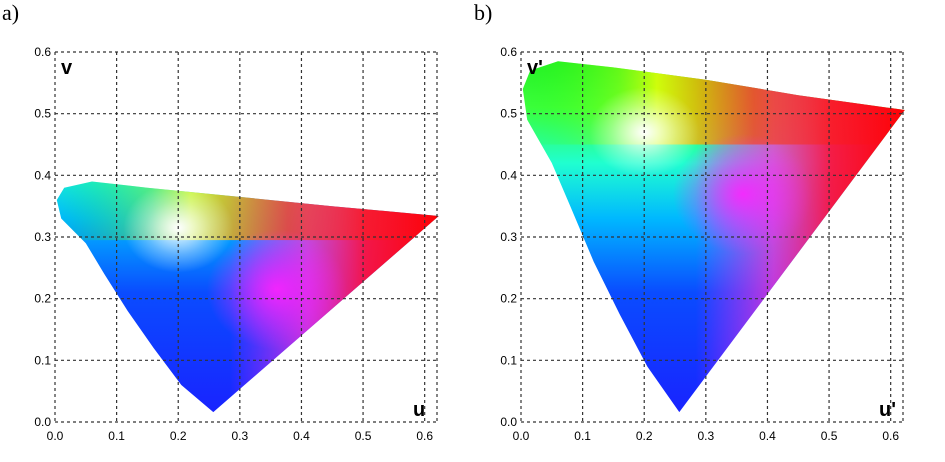  I want to click on y-axis-label: v', so click(535, 68).